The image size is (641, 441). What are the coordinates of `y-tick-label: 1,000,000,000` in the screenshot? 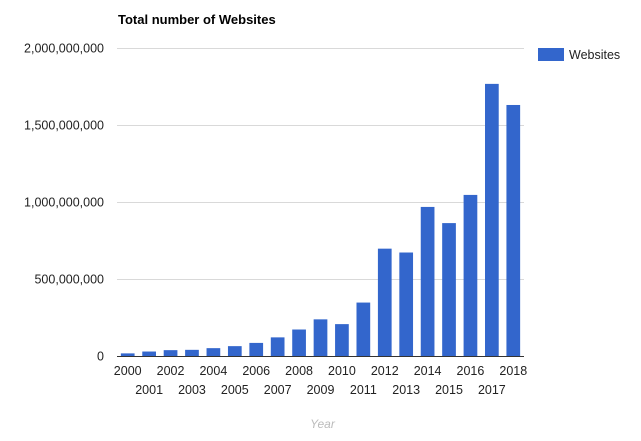 It's located at (64, 203).